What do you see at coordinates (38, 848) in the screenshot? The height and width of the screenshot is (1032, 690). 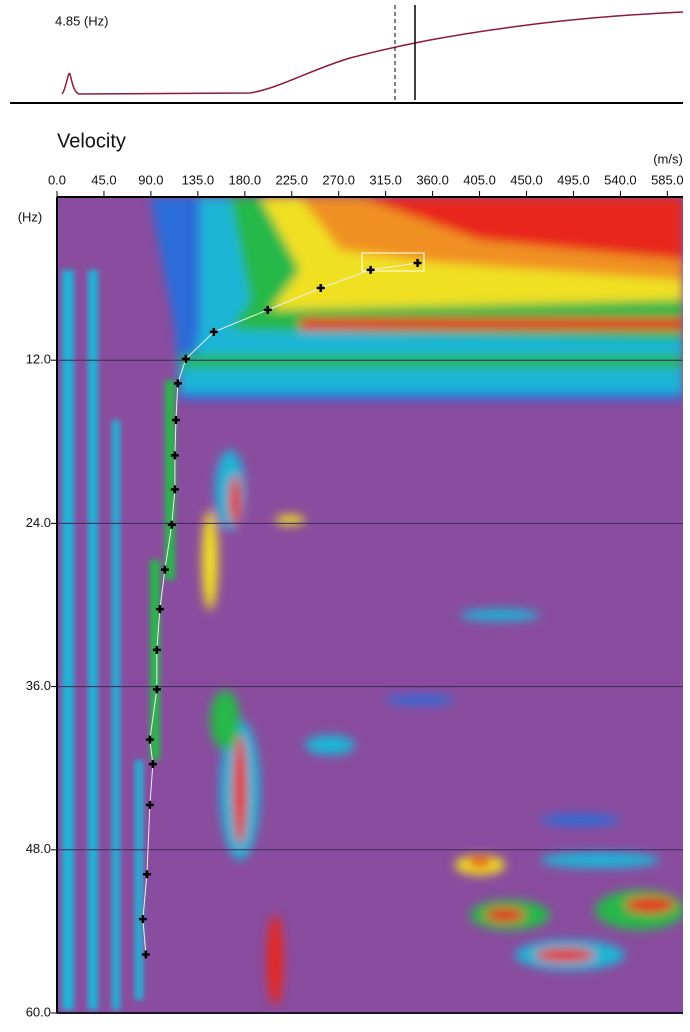 I see `y-tick-label: 48.0` at bounding box center [38, 848].